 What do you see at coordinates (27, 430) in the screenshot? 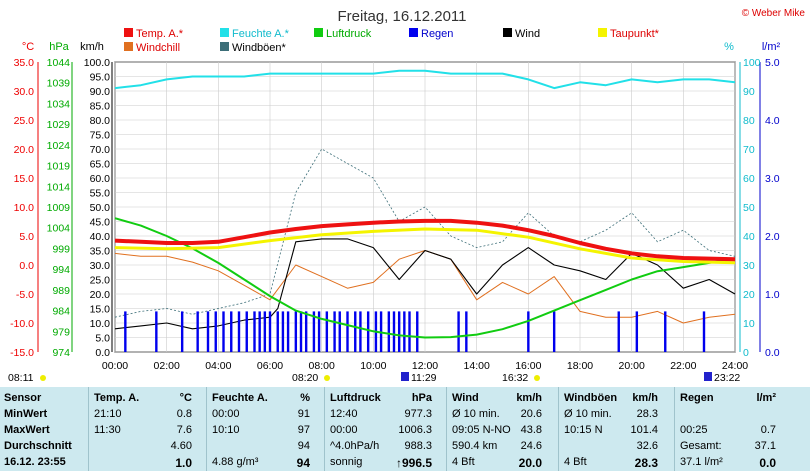
I see `table-row-label: MaxWert` at bounding box center [27, 430].